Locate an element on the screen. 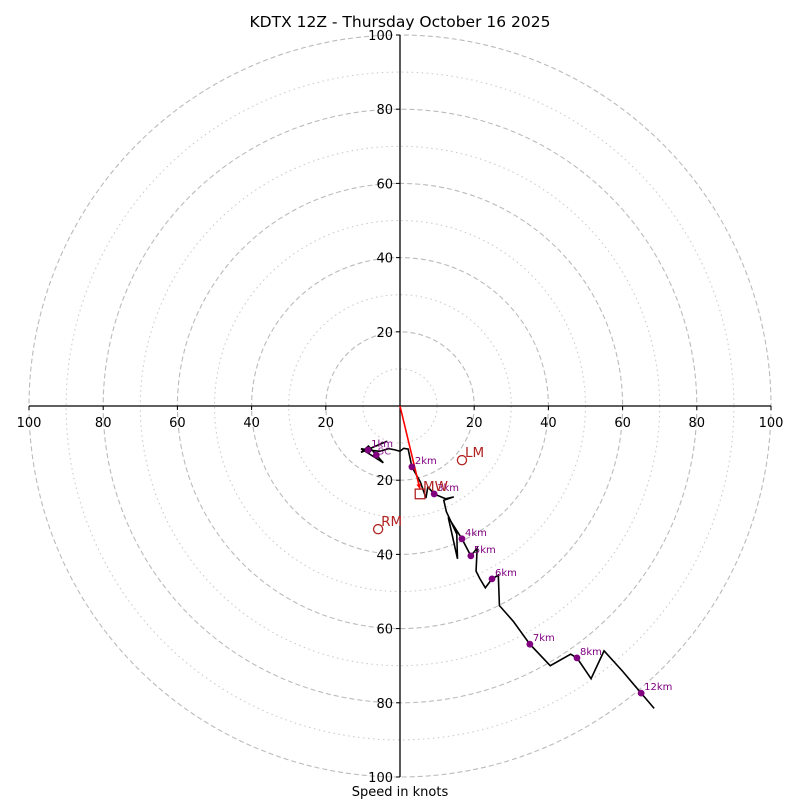  storm-motion-markers: LM RM MW is located at coordinates (428, 490).